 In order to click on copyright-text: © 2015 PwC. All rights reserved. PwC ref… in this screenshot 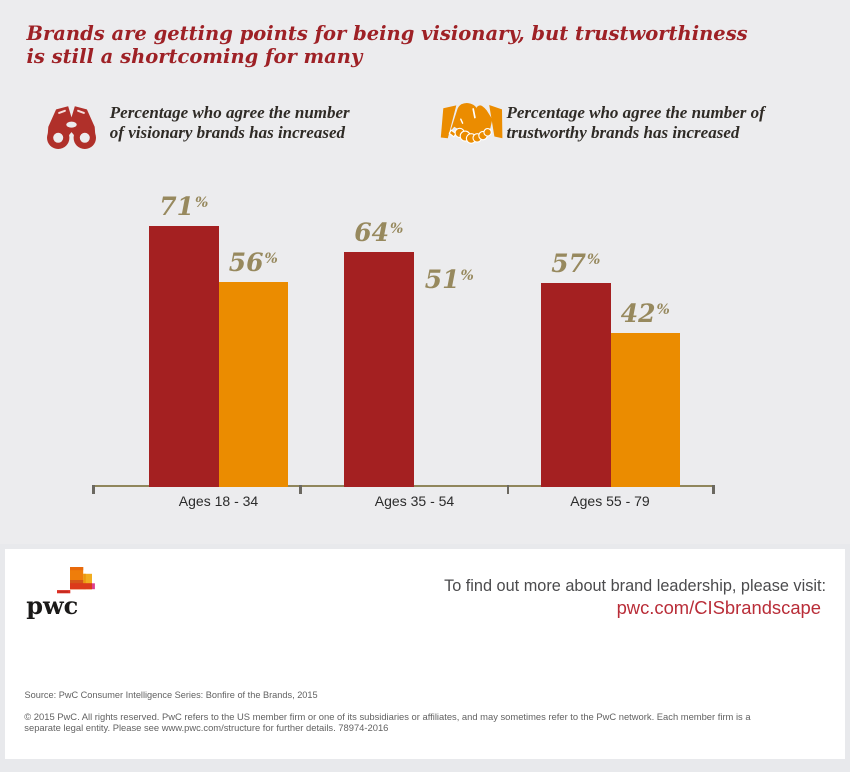, I will do `click(387, 722)`.